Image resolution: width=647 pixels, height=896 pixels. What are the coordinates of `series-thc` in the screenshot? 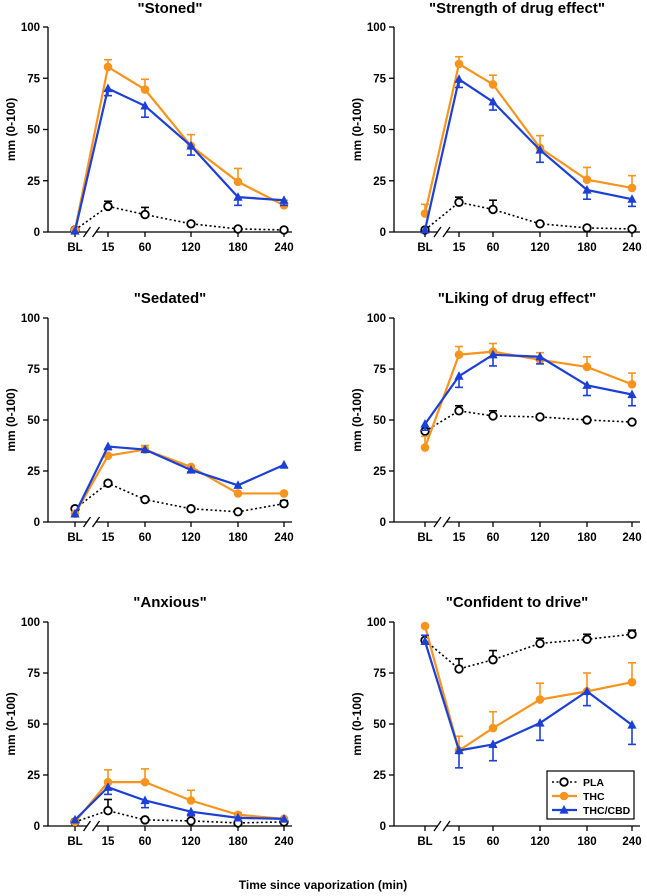 It's located at (528, 136).